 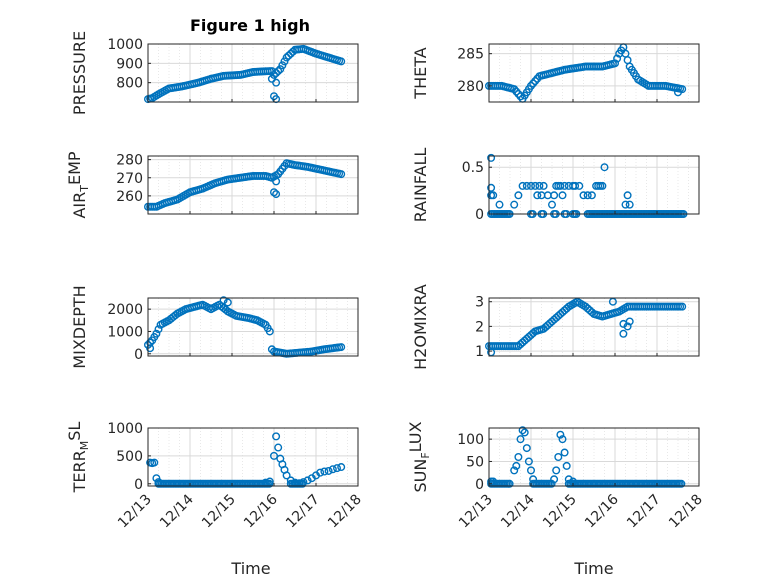 I want to click on panel-theta: 280 285 THETA, so click(x=555, y=73).